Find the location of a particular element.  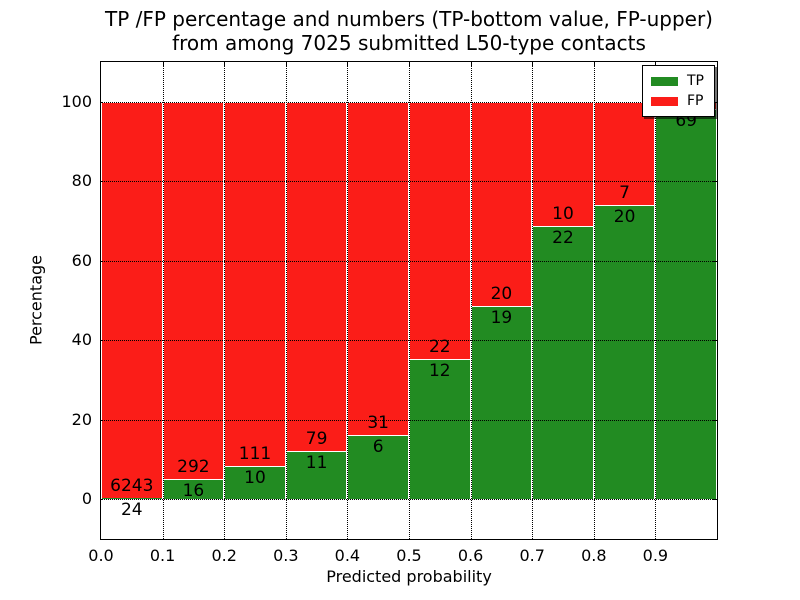

x-tick-label: 0.5 is located at coordinates (409, 555).